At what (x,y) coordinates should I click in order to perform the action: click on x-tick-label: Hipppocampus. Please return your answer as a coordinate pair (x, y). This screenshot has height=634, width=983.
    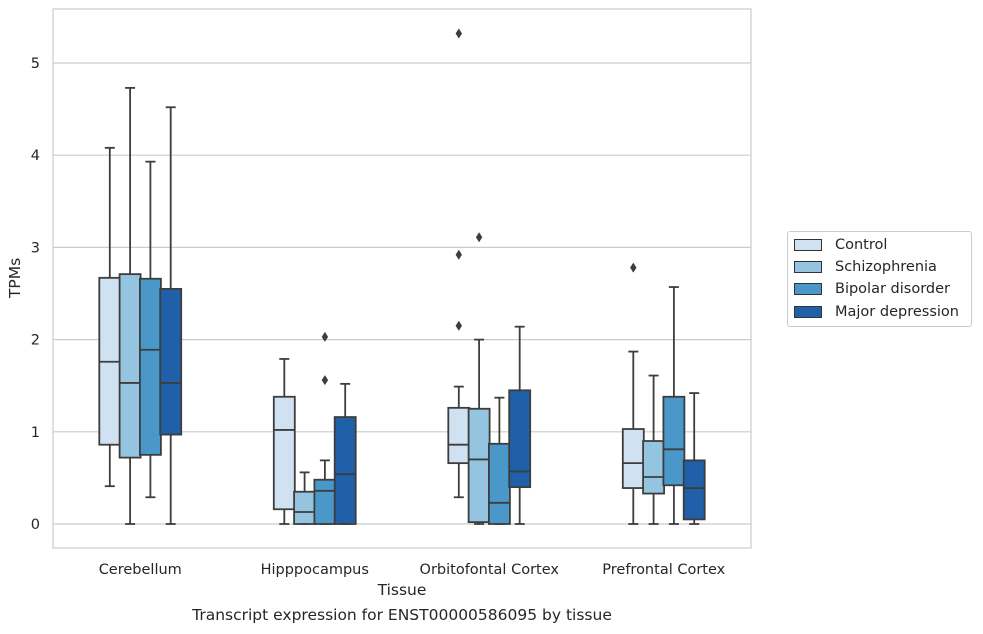
    Looking at the image, I should click on (315, 570).